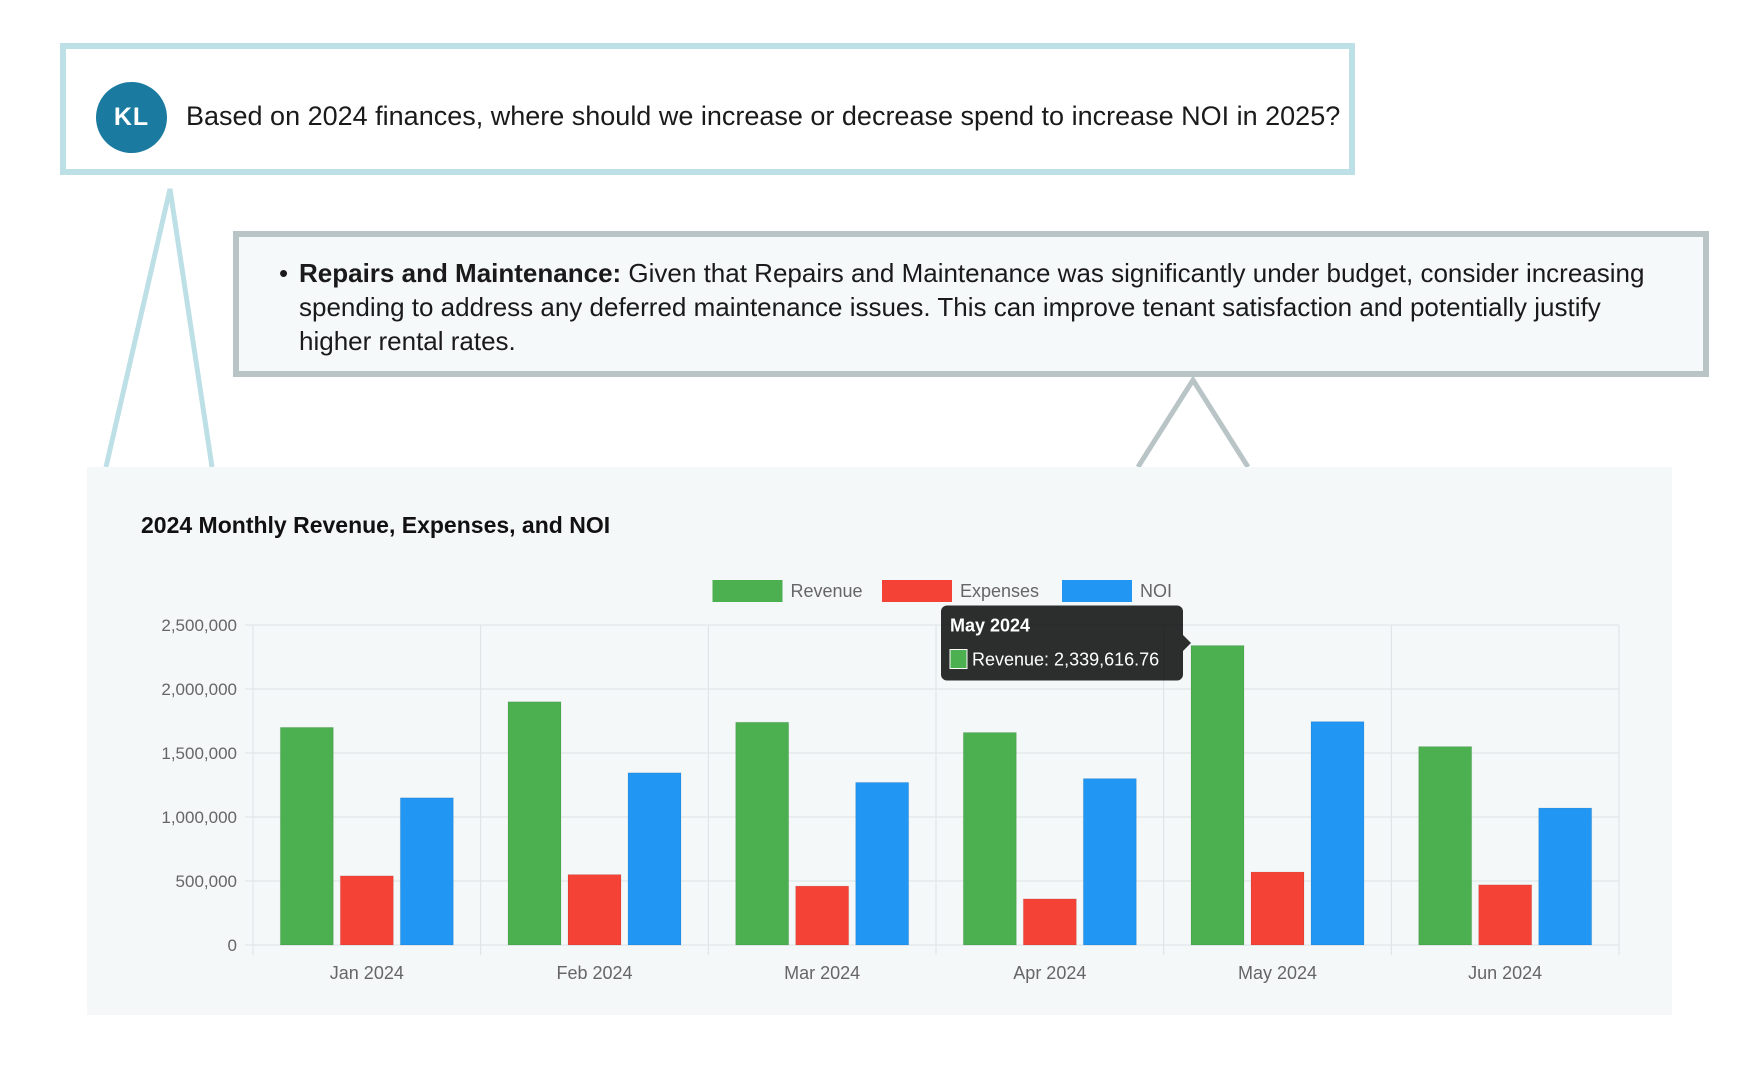 This screenshot has height=1081, width=1744. What do you see at coordinates (827, 591) in the screenshot?
I see `legend-label-revenue: Revenue` at bounding box center [827, 591].